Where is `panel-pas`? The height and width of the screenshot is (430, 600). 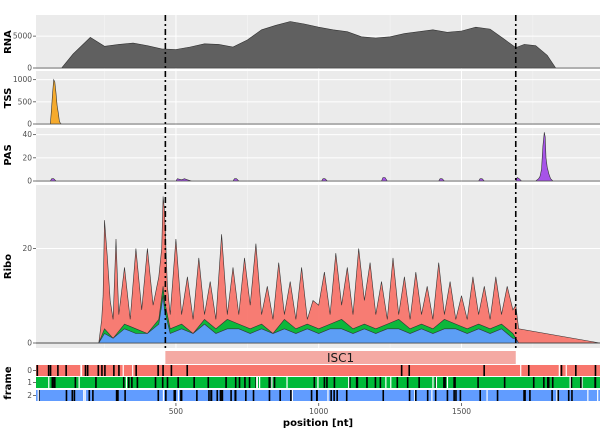 panel-pas is located at coordinates (318, 155).